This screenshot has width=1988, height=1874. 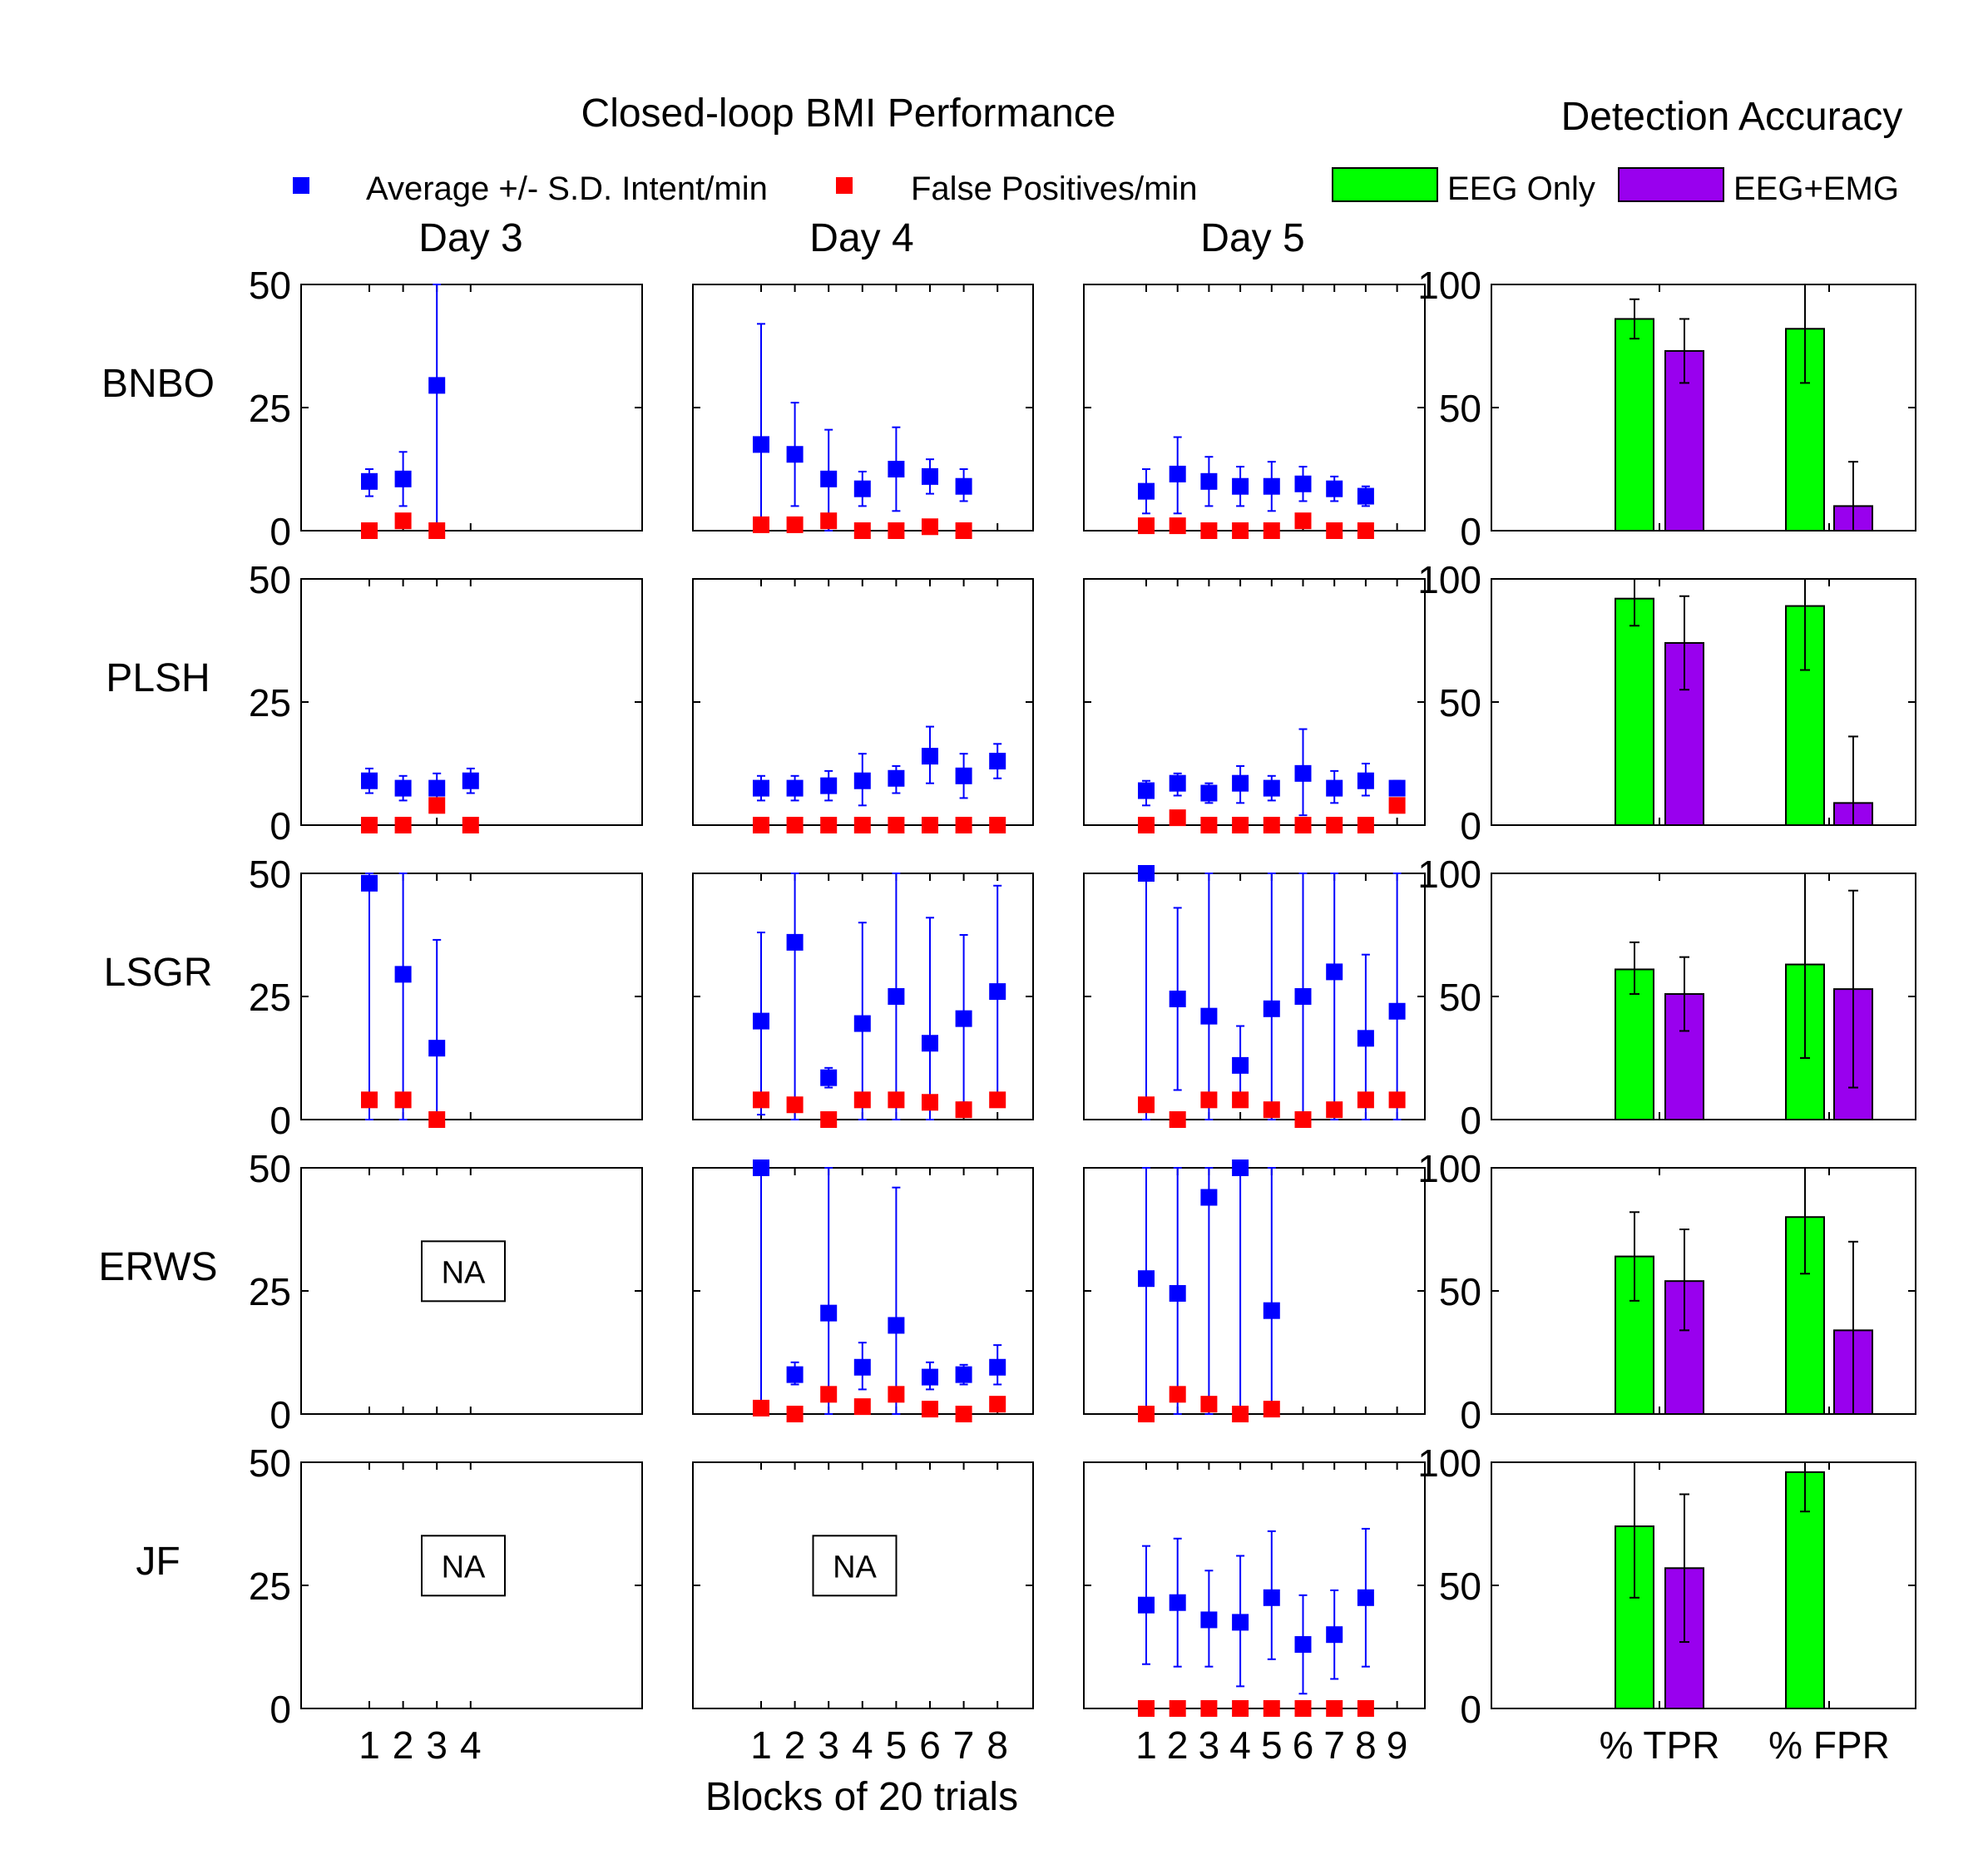 What do you see at coordinates (1671, 184) in the screenshot?
I see `legend-eegemg-swatch` at bounding box center [1671, 184].